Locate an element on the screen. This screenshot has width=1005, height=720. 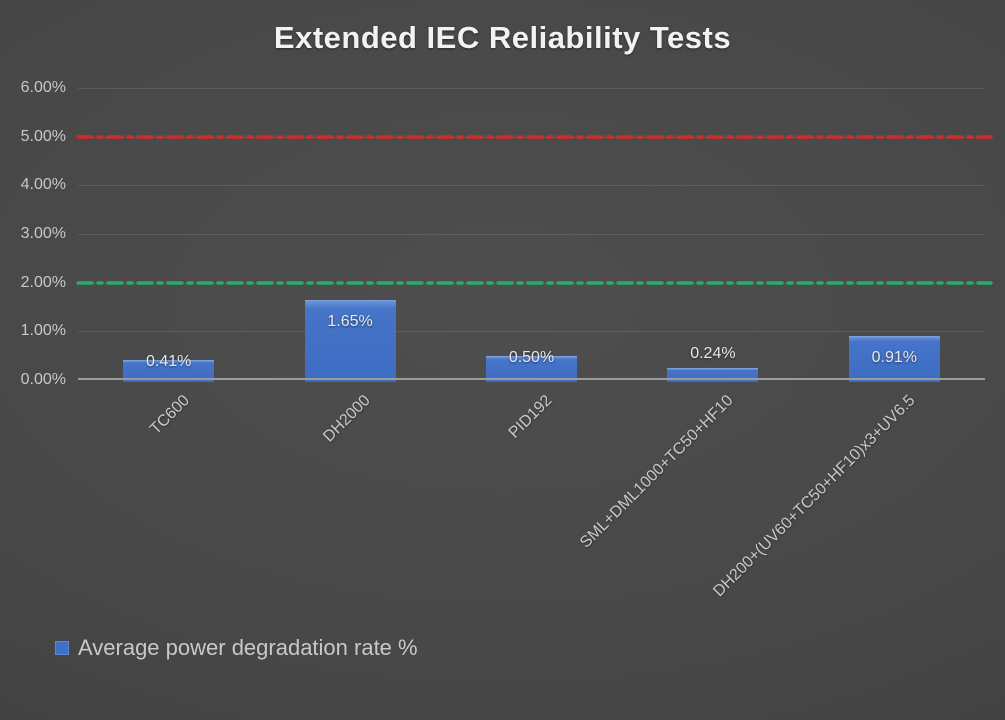
y-axis-tick-label: 2.00% is located at coordinates (43, 282).